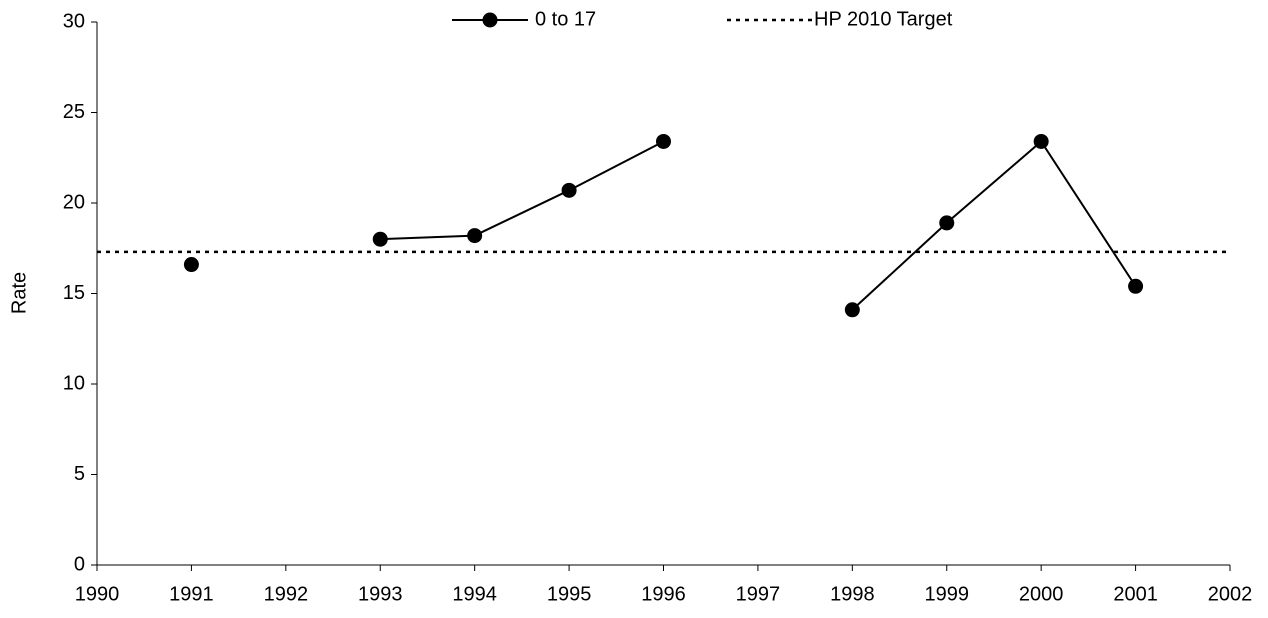 Image resolution: width=1268 pixels, height=618 pixels. I want to click on y-axis-label: Rate, so click(19, 293).